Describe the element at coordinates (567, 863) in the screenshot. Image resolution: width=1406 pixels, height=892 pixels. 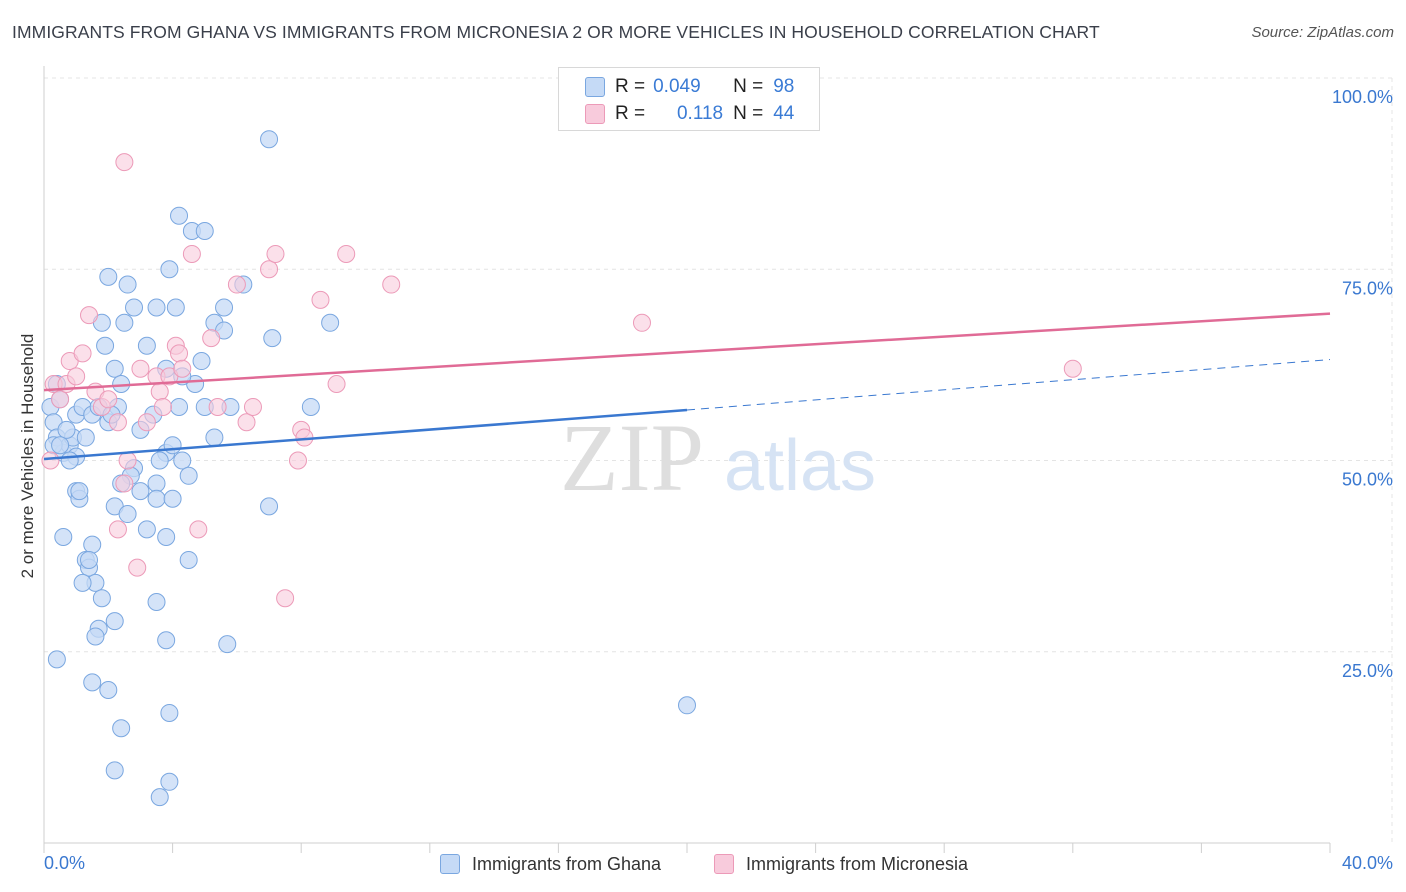
I see `series-label-ghana: Immigrants from Ghana` at that location.